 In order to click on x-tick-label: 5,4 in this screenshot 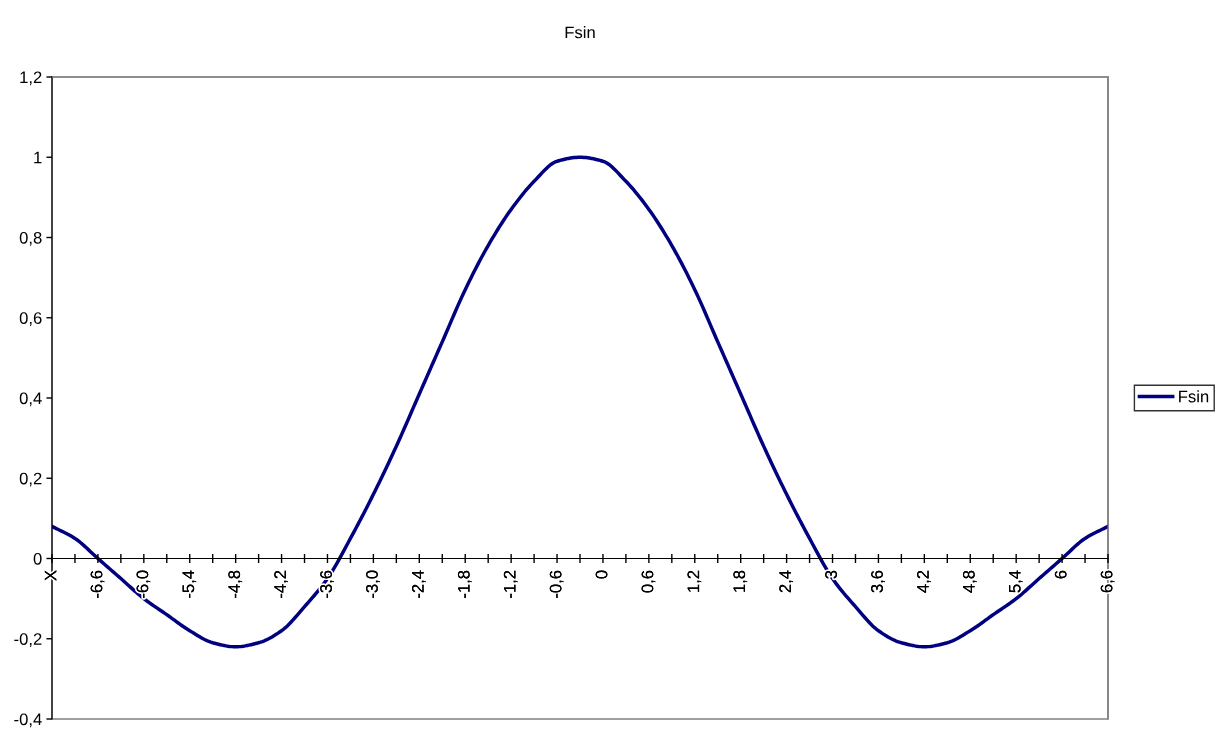, I will do `click(1016, 581)`.